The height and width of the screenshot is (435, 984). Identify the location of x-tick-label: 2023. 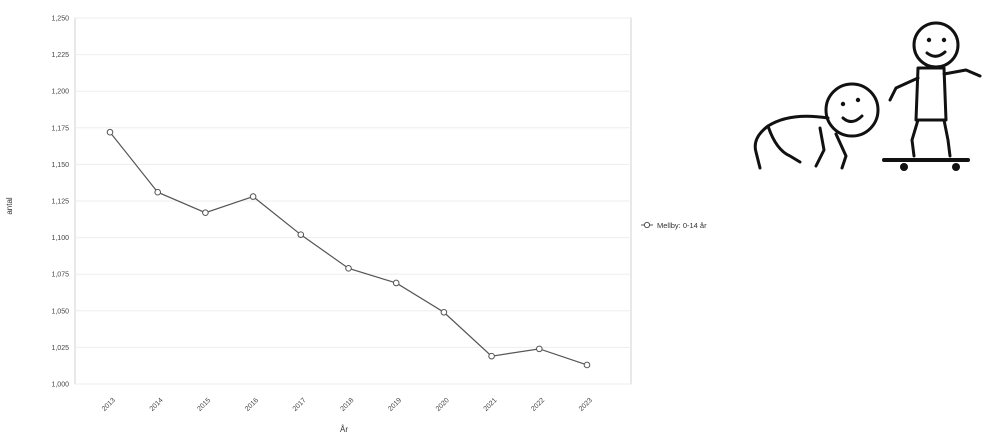
(586, 405).